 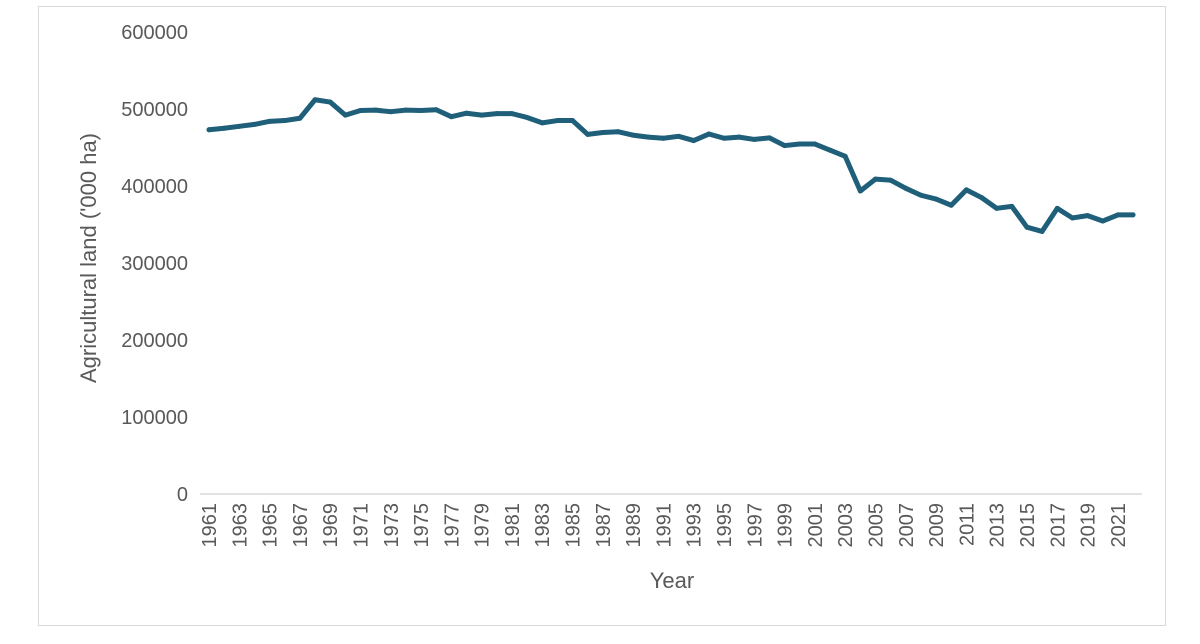 I want to click on y-tick-label: 0, so click(x=182, y=495).